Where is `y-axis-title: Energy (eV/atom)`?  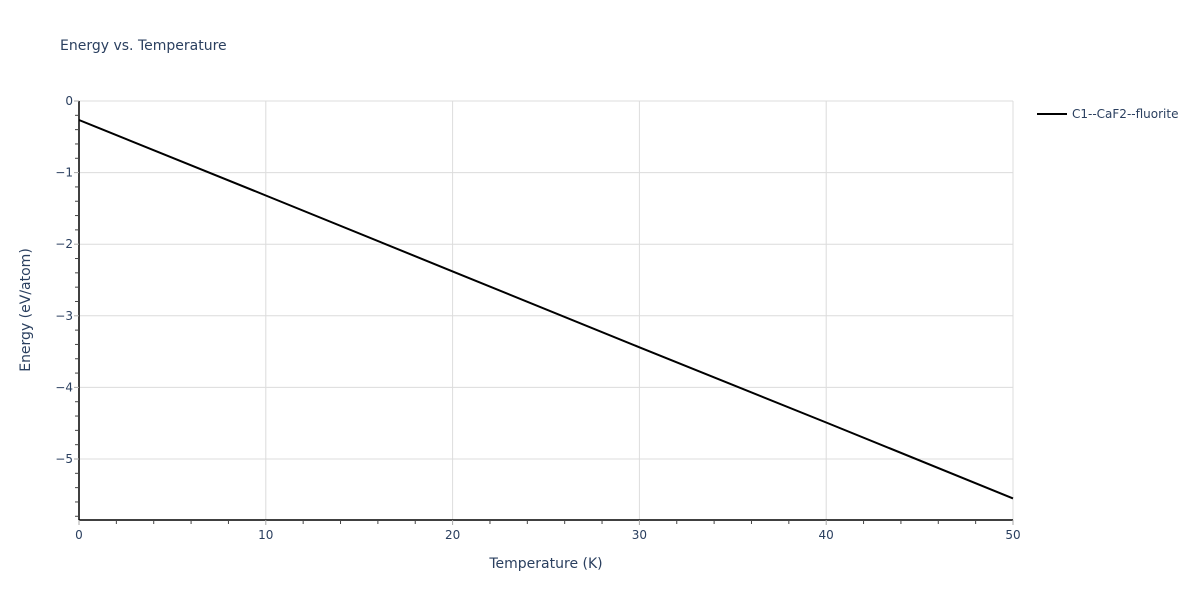
y-axis-title: Energy (eV/atom) is located at coordinates (26, 310).